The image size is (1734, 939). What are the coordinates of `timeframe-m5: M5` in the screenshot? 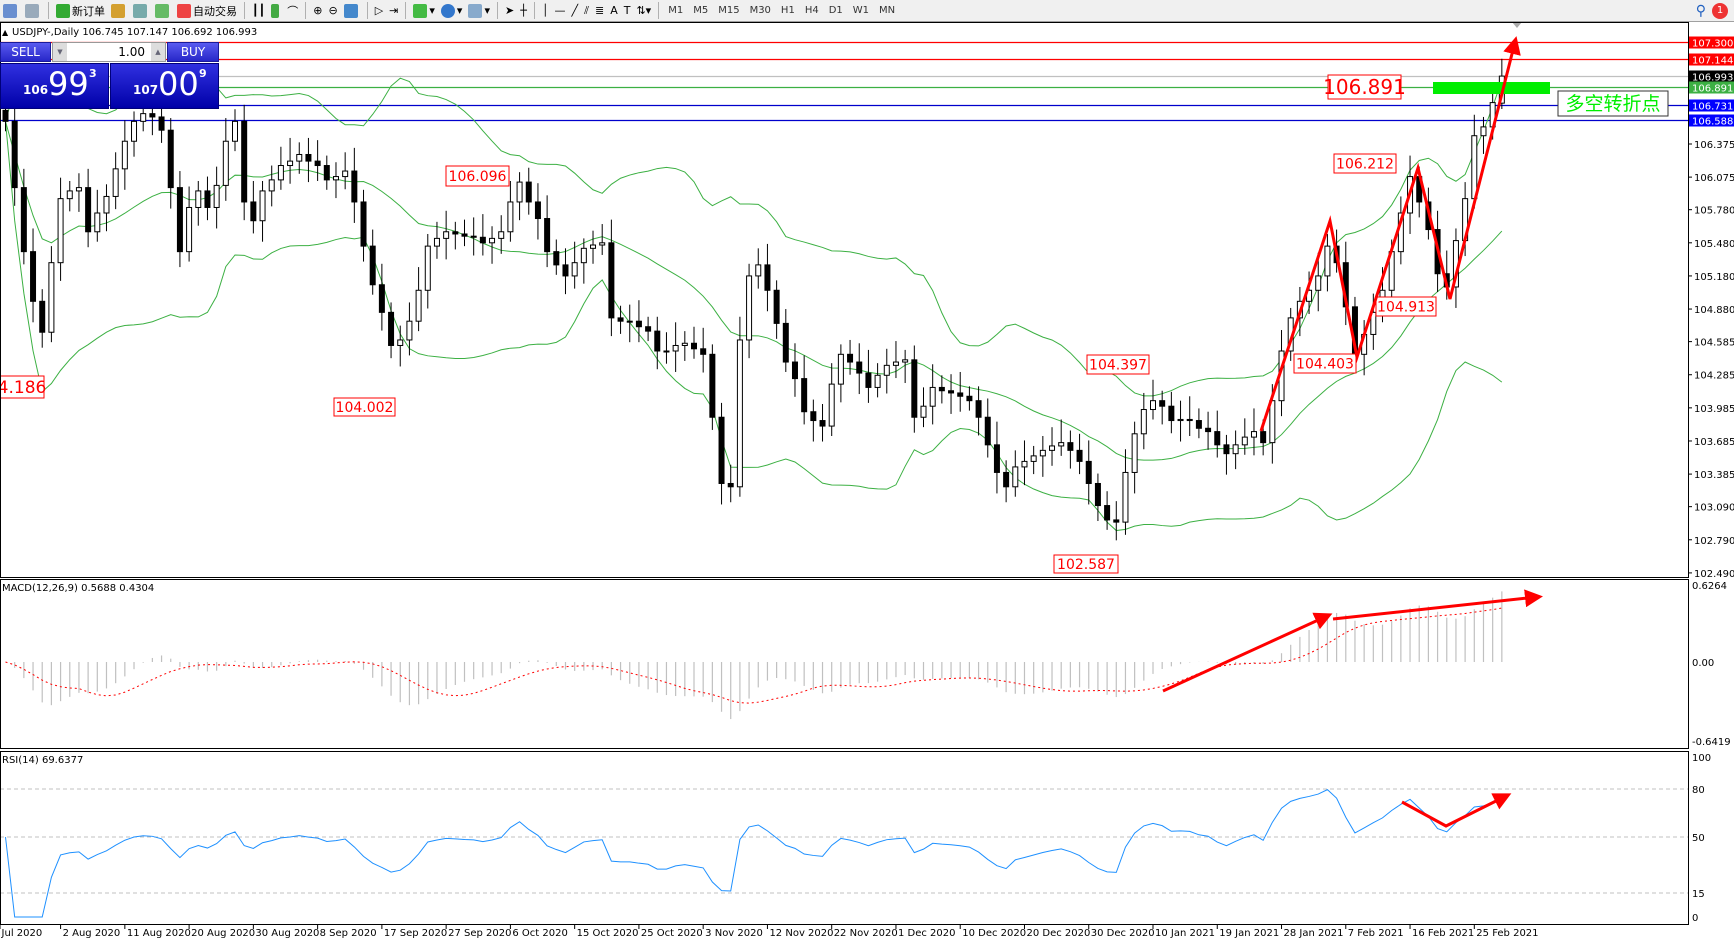 It's located at (701, 10).